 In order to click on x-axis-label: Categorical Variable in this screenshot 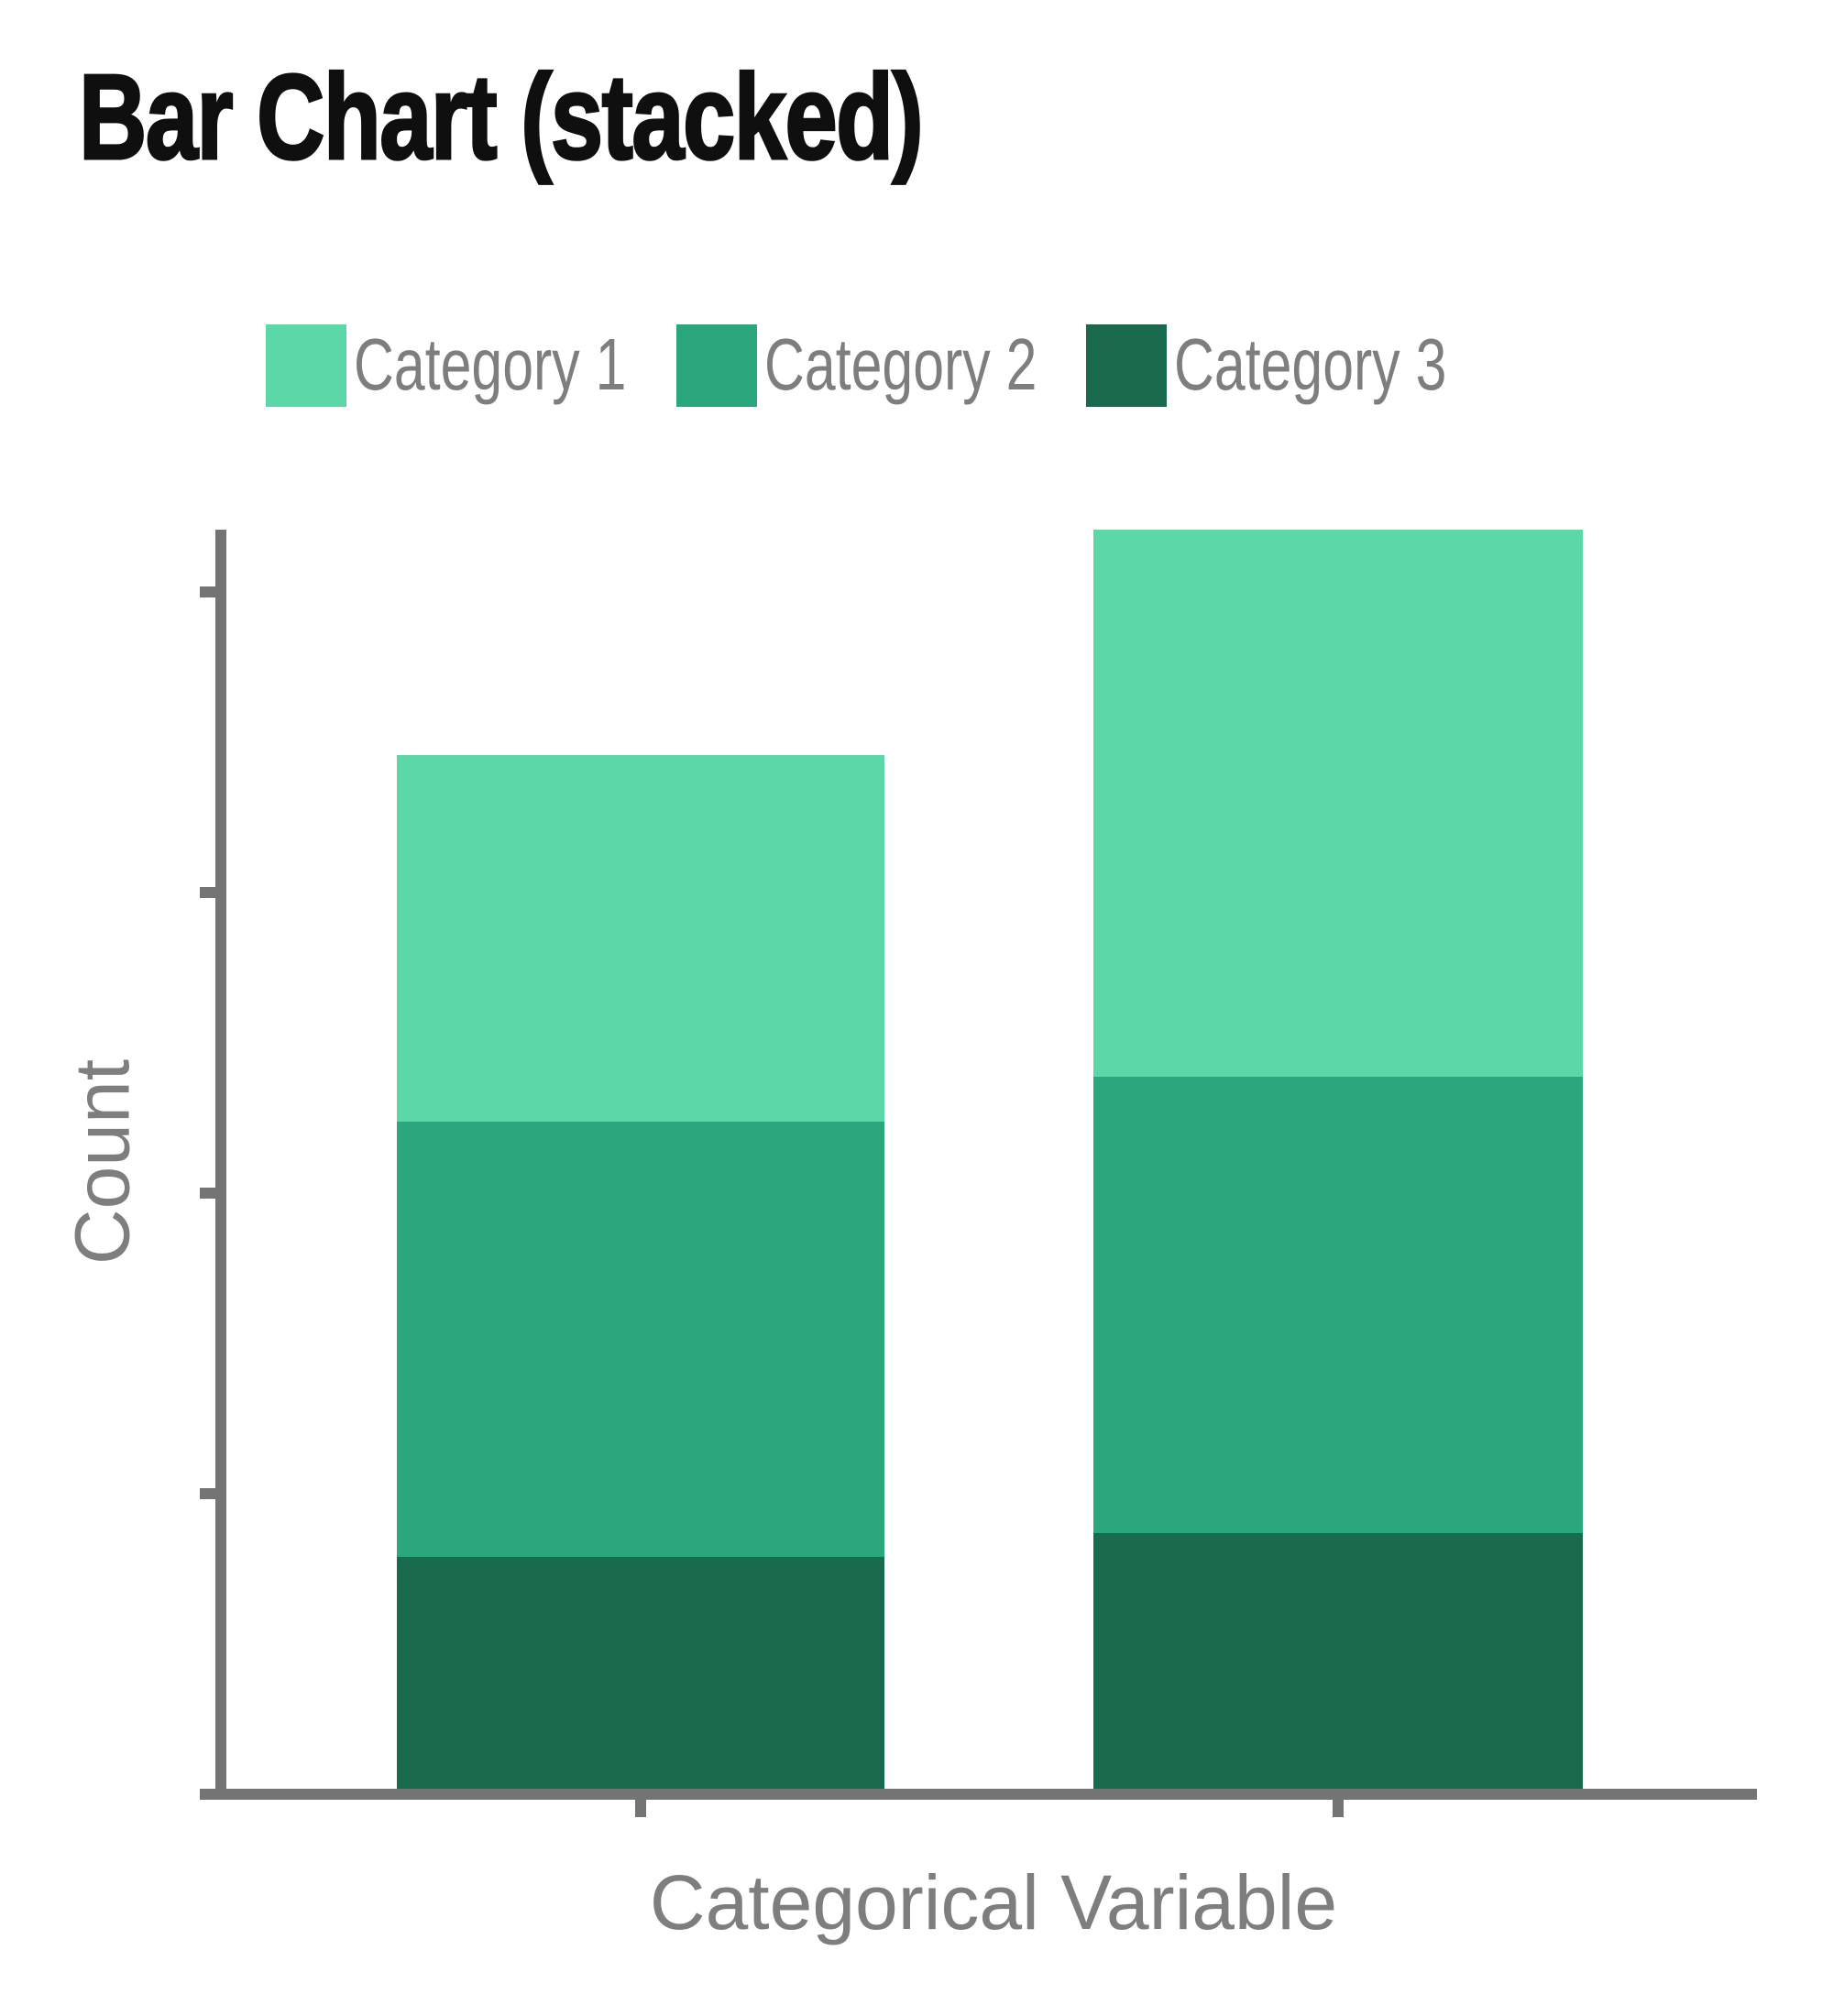, I will do `click(993, 1902)`.